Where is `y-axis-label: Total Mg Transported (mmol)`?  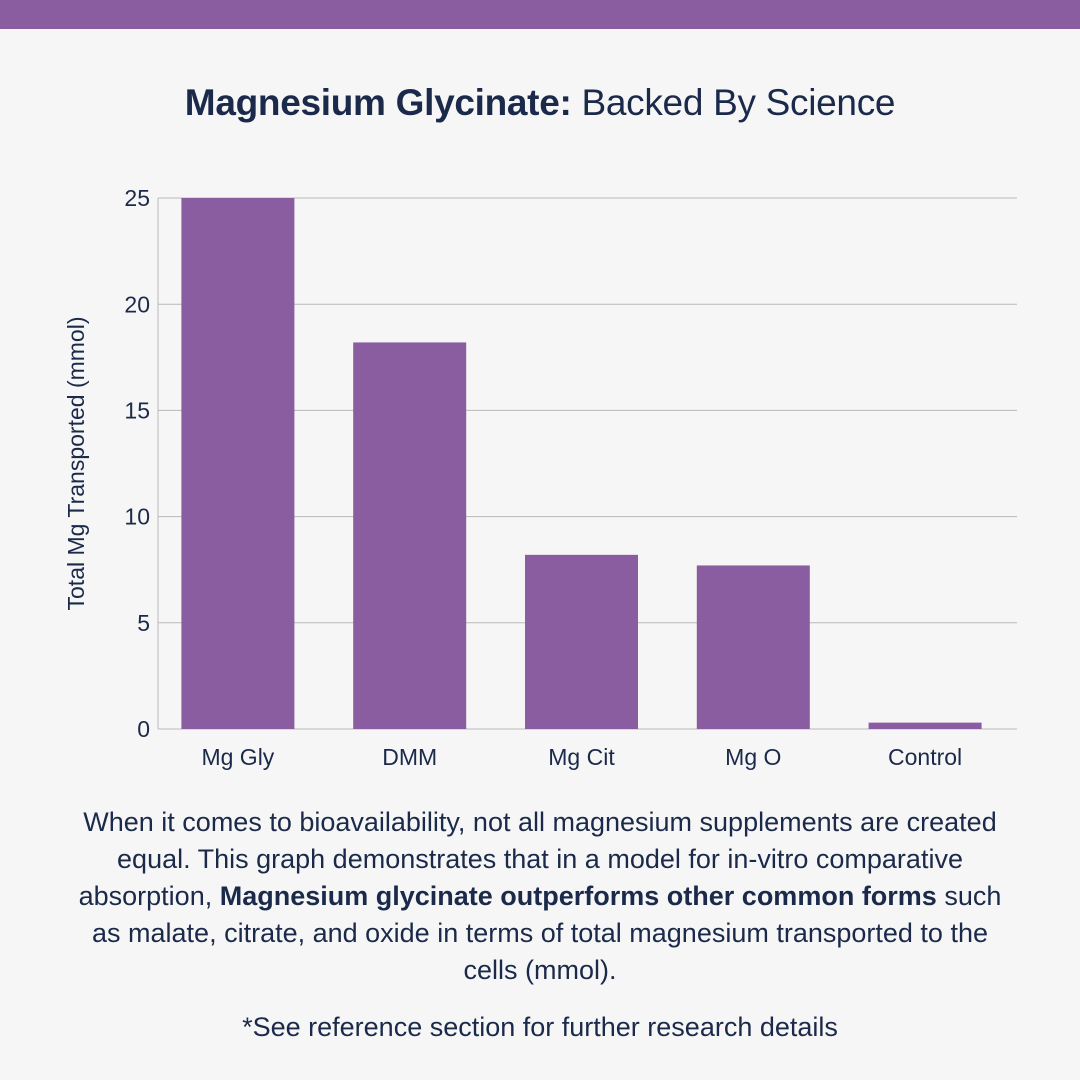 y-axis-label: Total Mg Transported (mmol) is located at coordinates (76, 464).